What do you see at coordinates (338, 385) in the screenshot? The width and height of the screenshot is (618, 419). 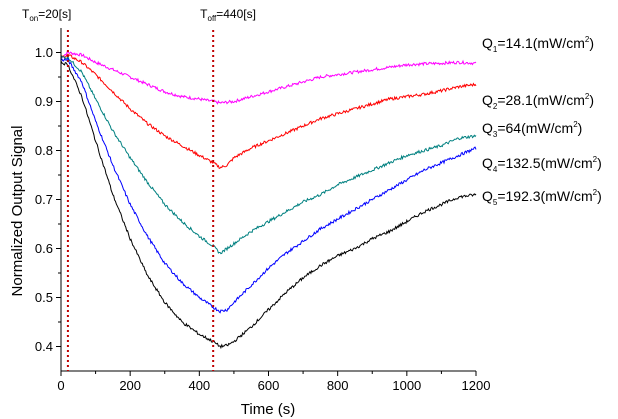 I see `x-tick-label: 800` at bounding box center [338, 385].